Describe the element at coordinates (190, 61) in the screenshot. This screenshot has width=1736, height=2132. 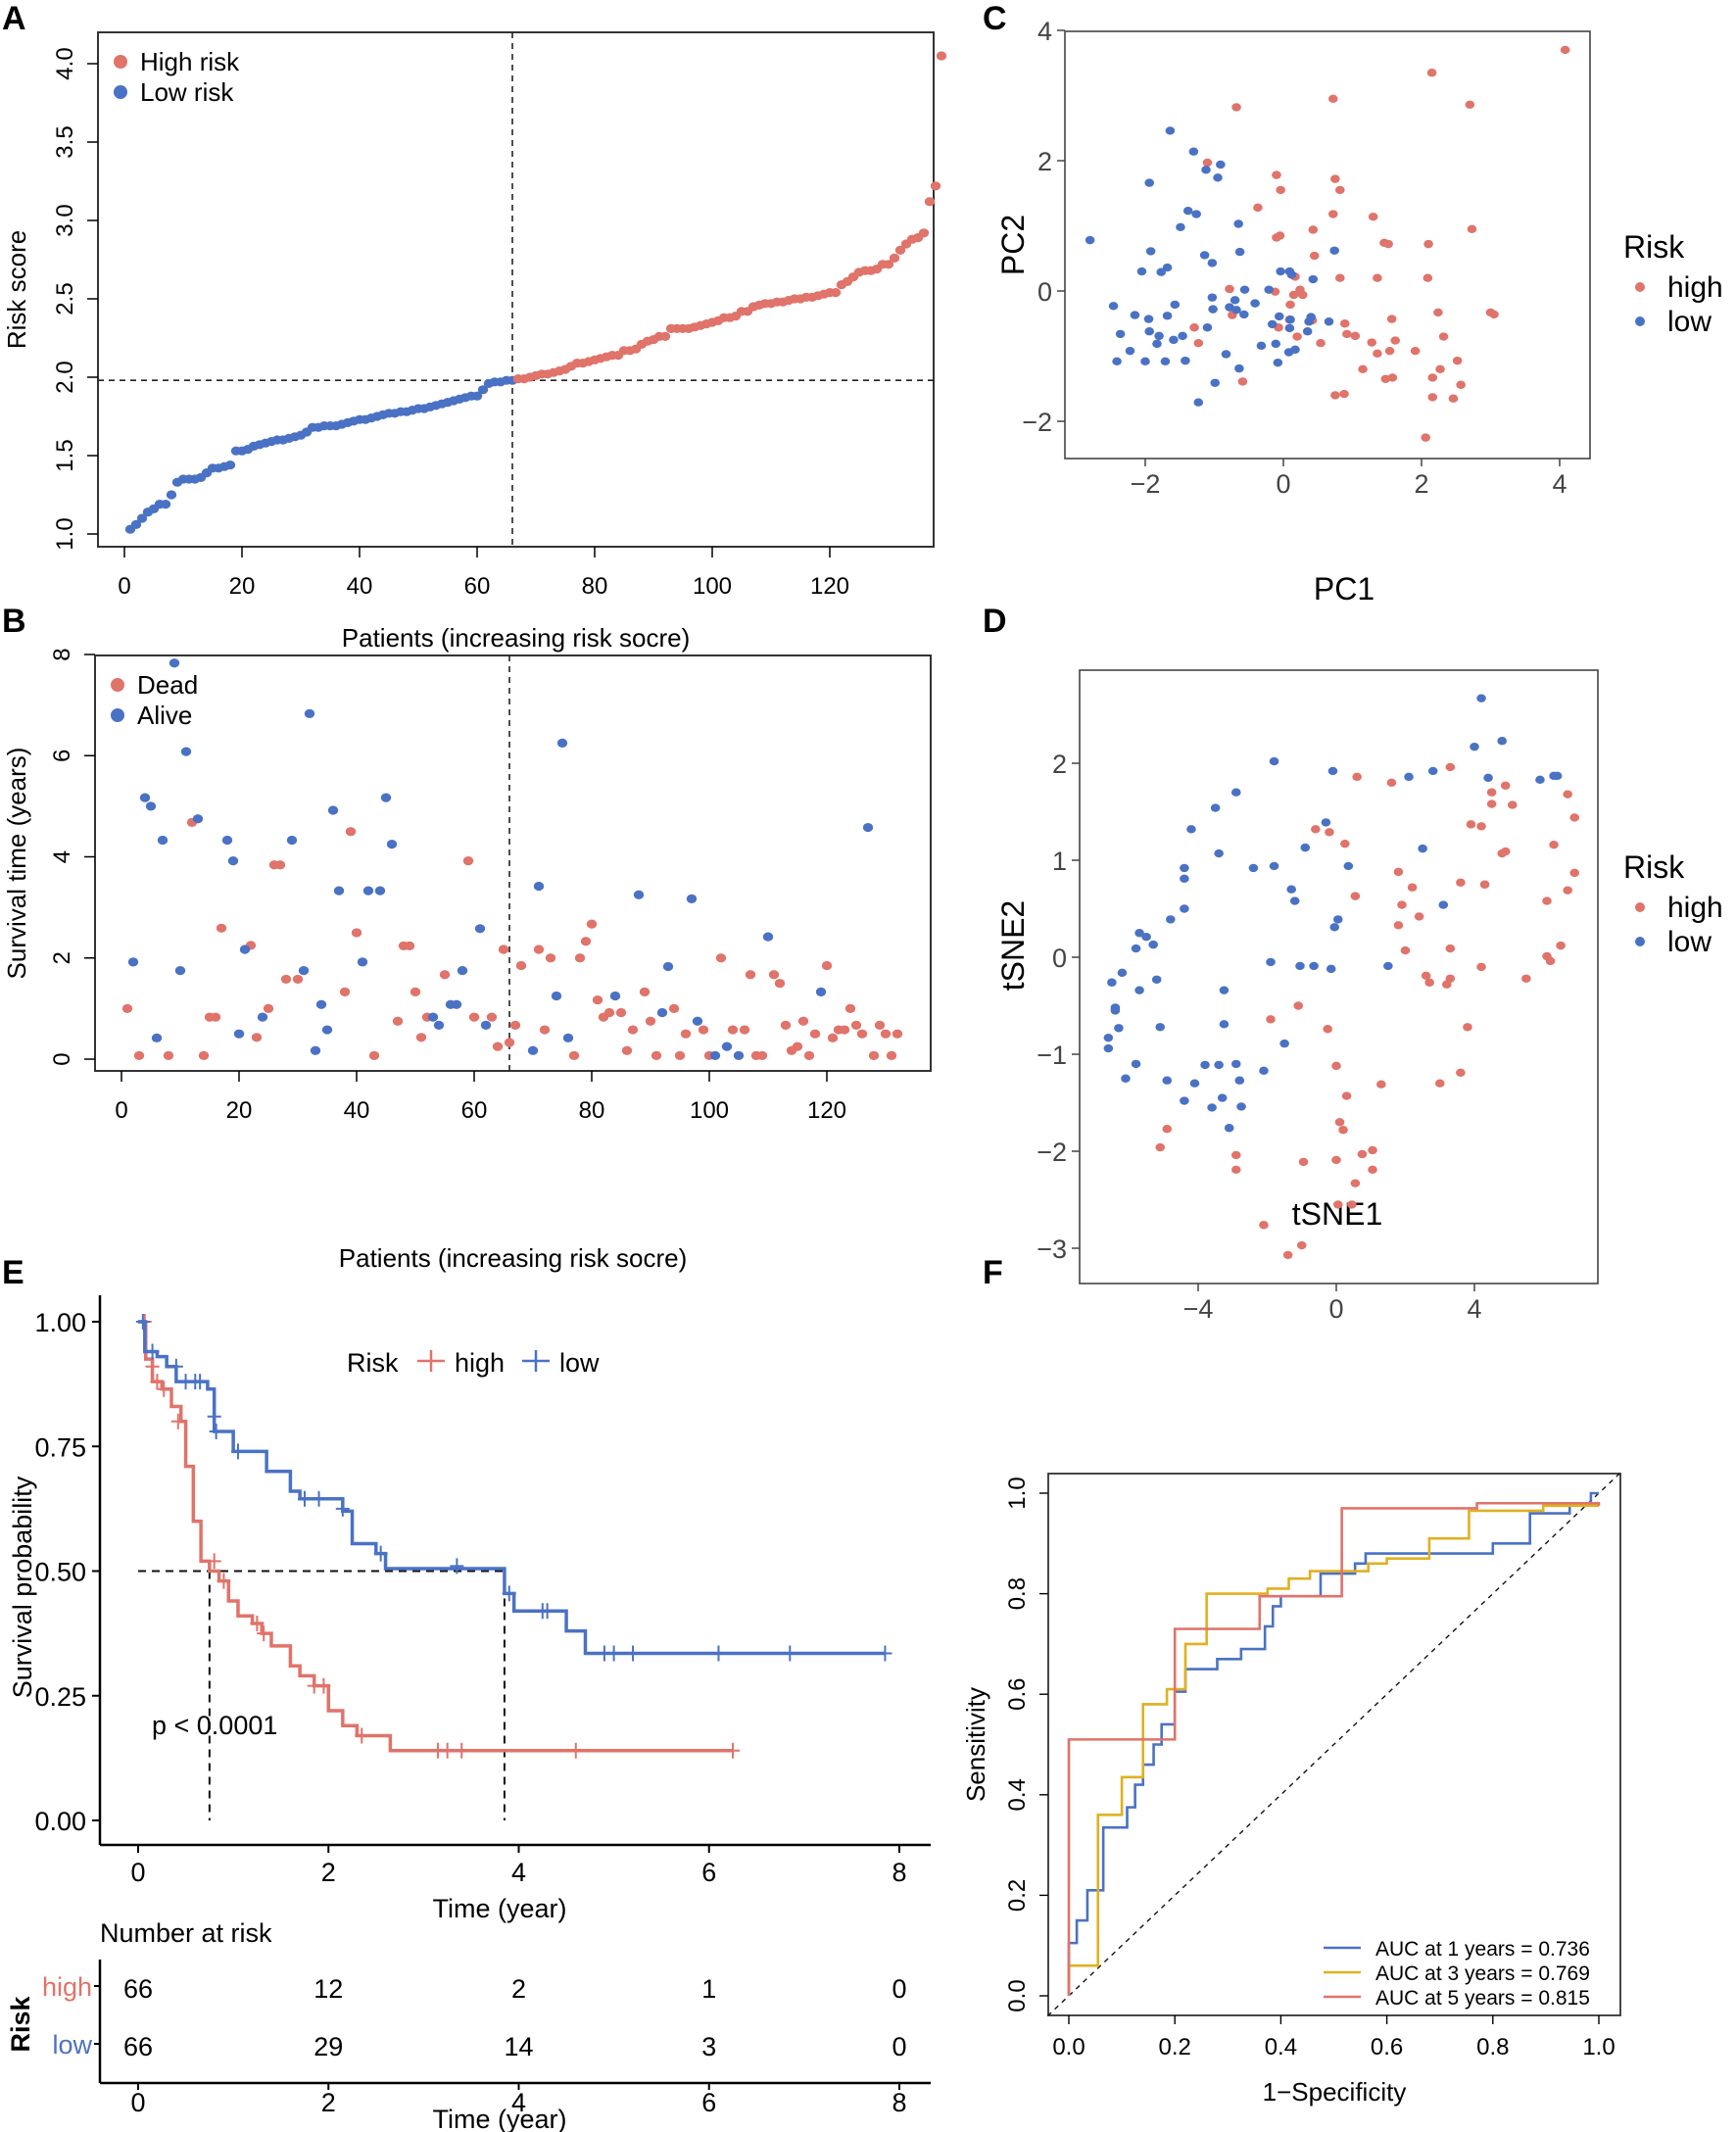
I see `legend-label: High risk` at that location.